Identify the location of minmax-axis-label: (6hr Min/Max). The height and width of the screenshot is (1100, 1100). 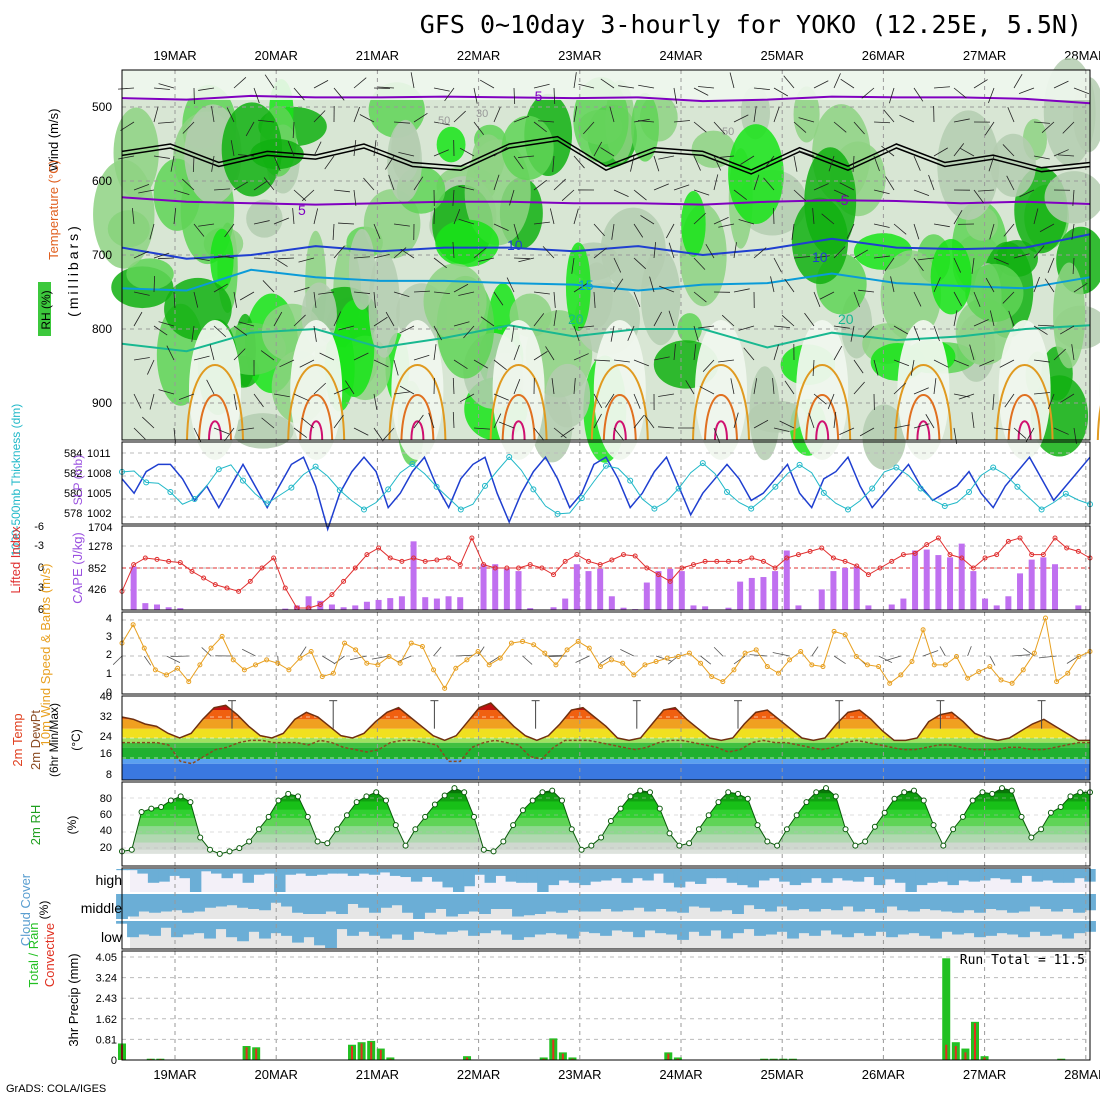
(54, 740).